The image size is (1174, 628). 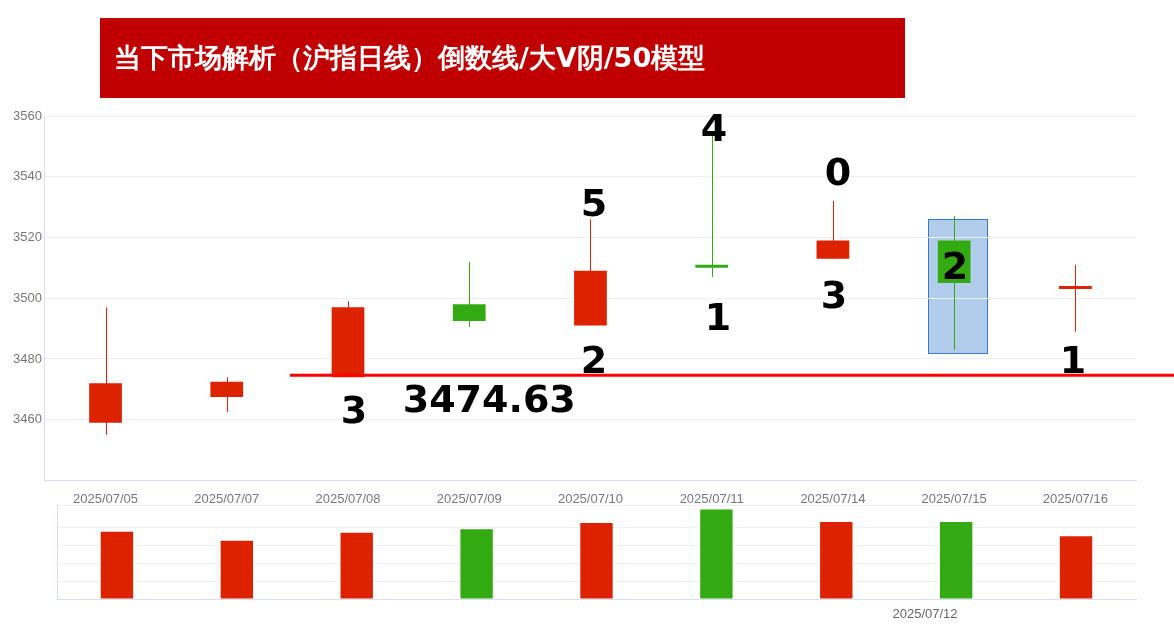 What do you see at coordinates (594, 203) in the screenshot?
I see `annotation: 5` at bounding box center [594, 203].